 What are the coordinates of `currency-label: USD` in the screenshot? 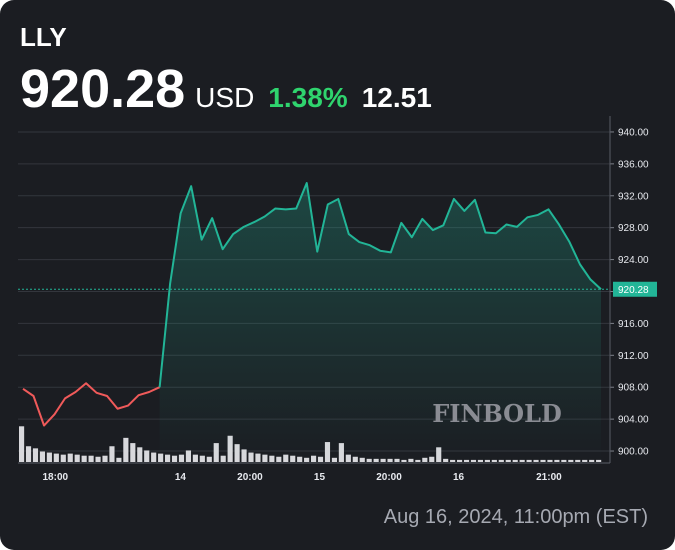 It's located at (225, 97).